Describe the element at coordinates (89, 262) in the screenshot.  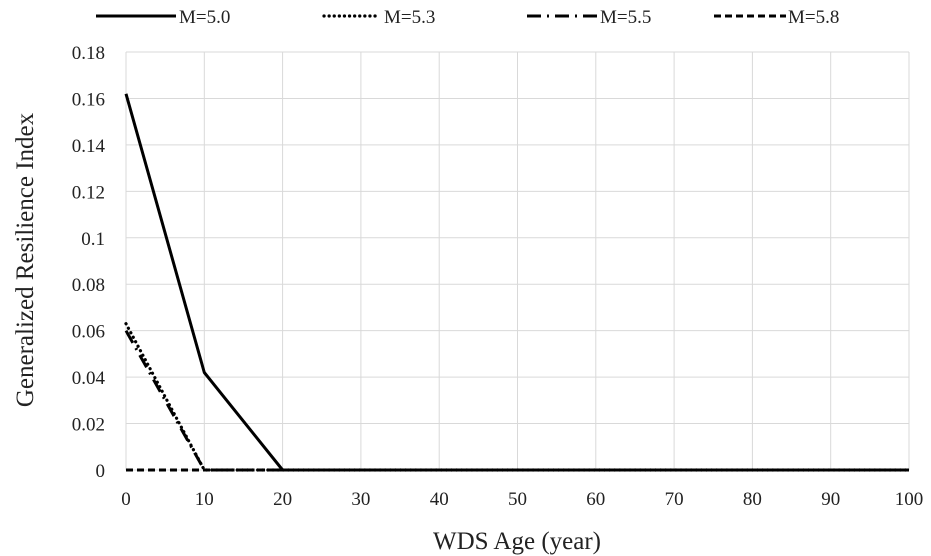
I see `y-tick-labels: 0 0.02 0.04 0.06 0.08 0.1 0.12 0.14 0.16 0.18` at that location.